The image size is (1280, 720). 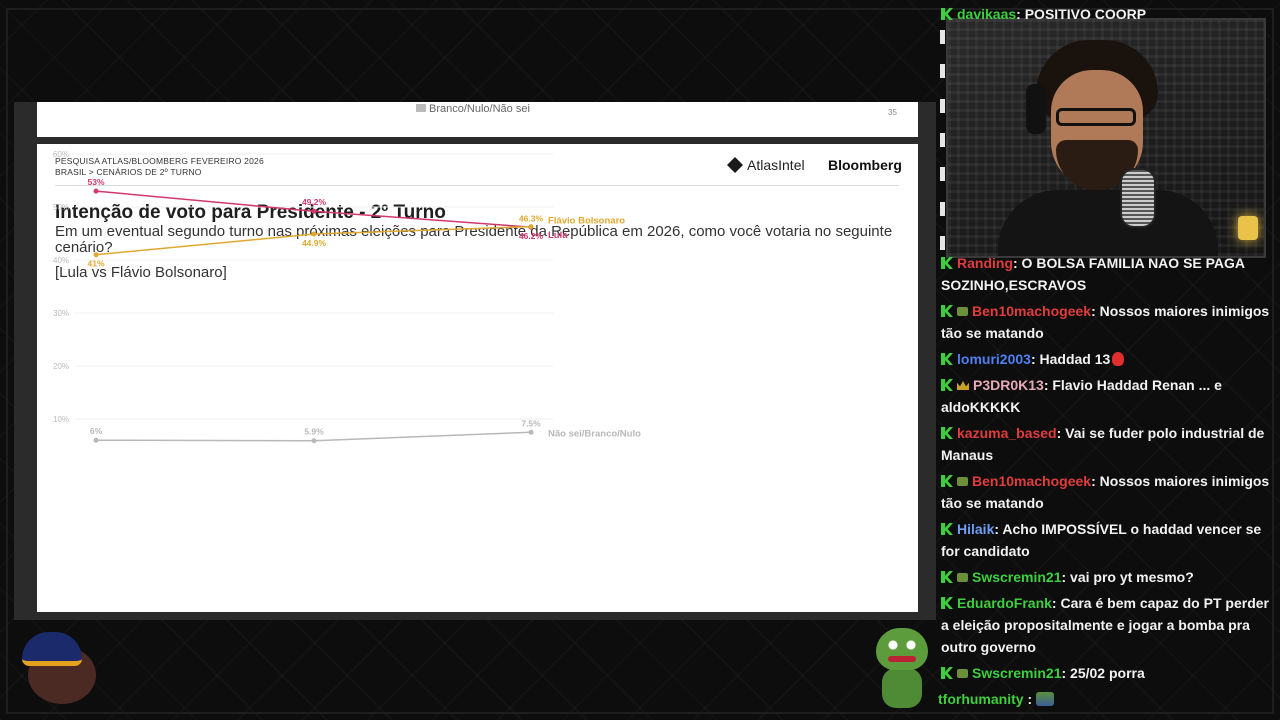 What do you see at coordinates (1138, 198) in the screenshot?
I see `microphone-icon` at bounding box center [1138, 198].